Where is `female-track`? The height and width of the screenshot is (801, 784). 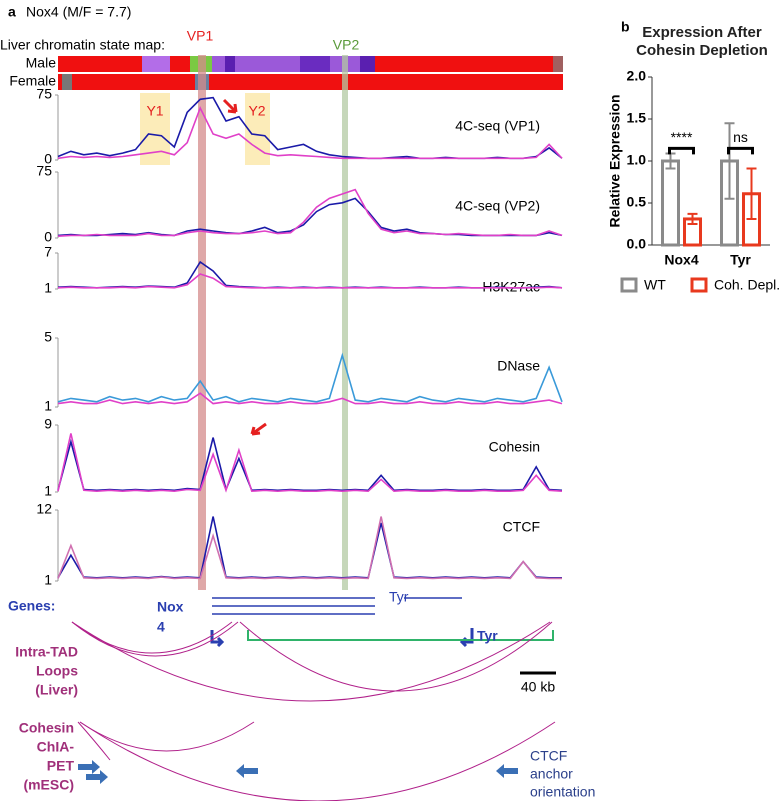
female-track is located at coordinates (310, 82).